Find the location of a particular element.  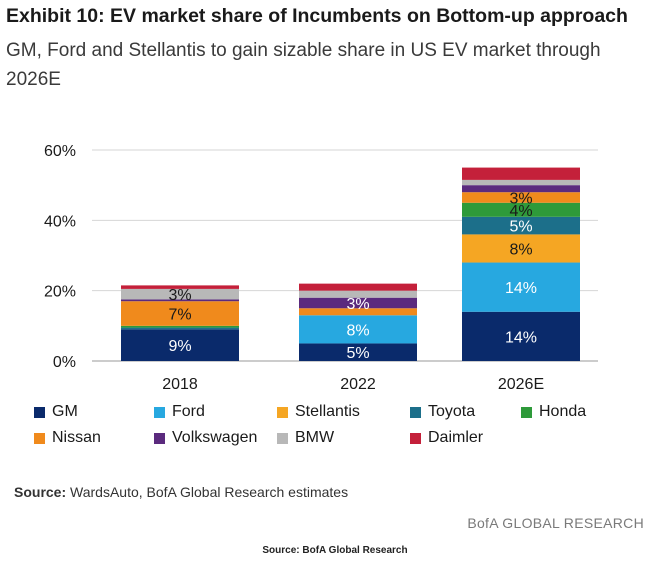

x-tick-label: 2018 is located at coordinates (180, 384).